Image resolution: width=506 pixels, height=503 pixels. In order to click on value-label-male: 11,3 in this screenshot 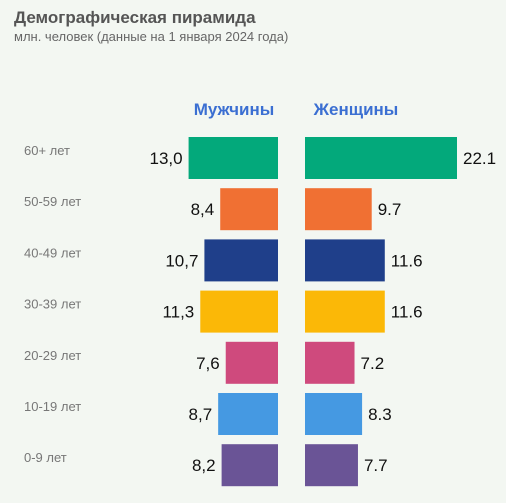, I will do `click(178, 312)`.